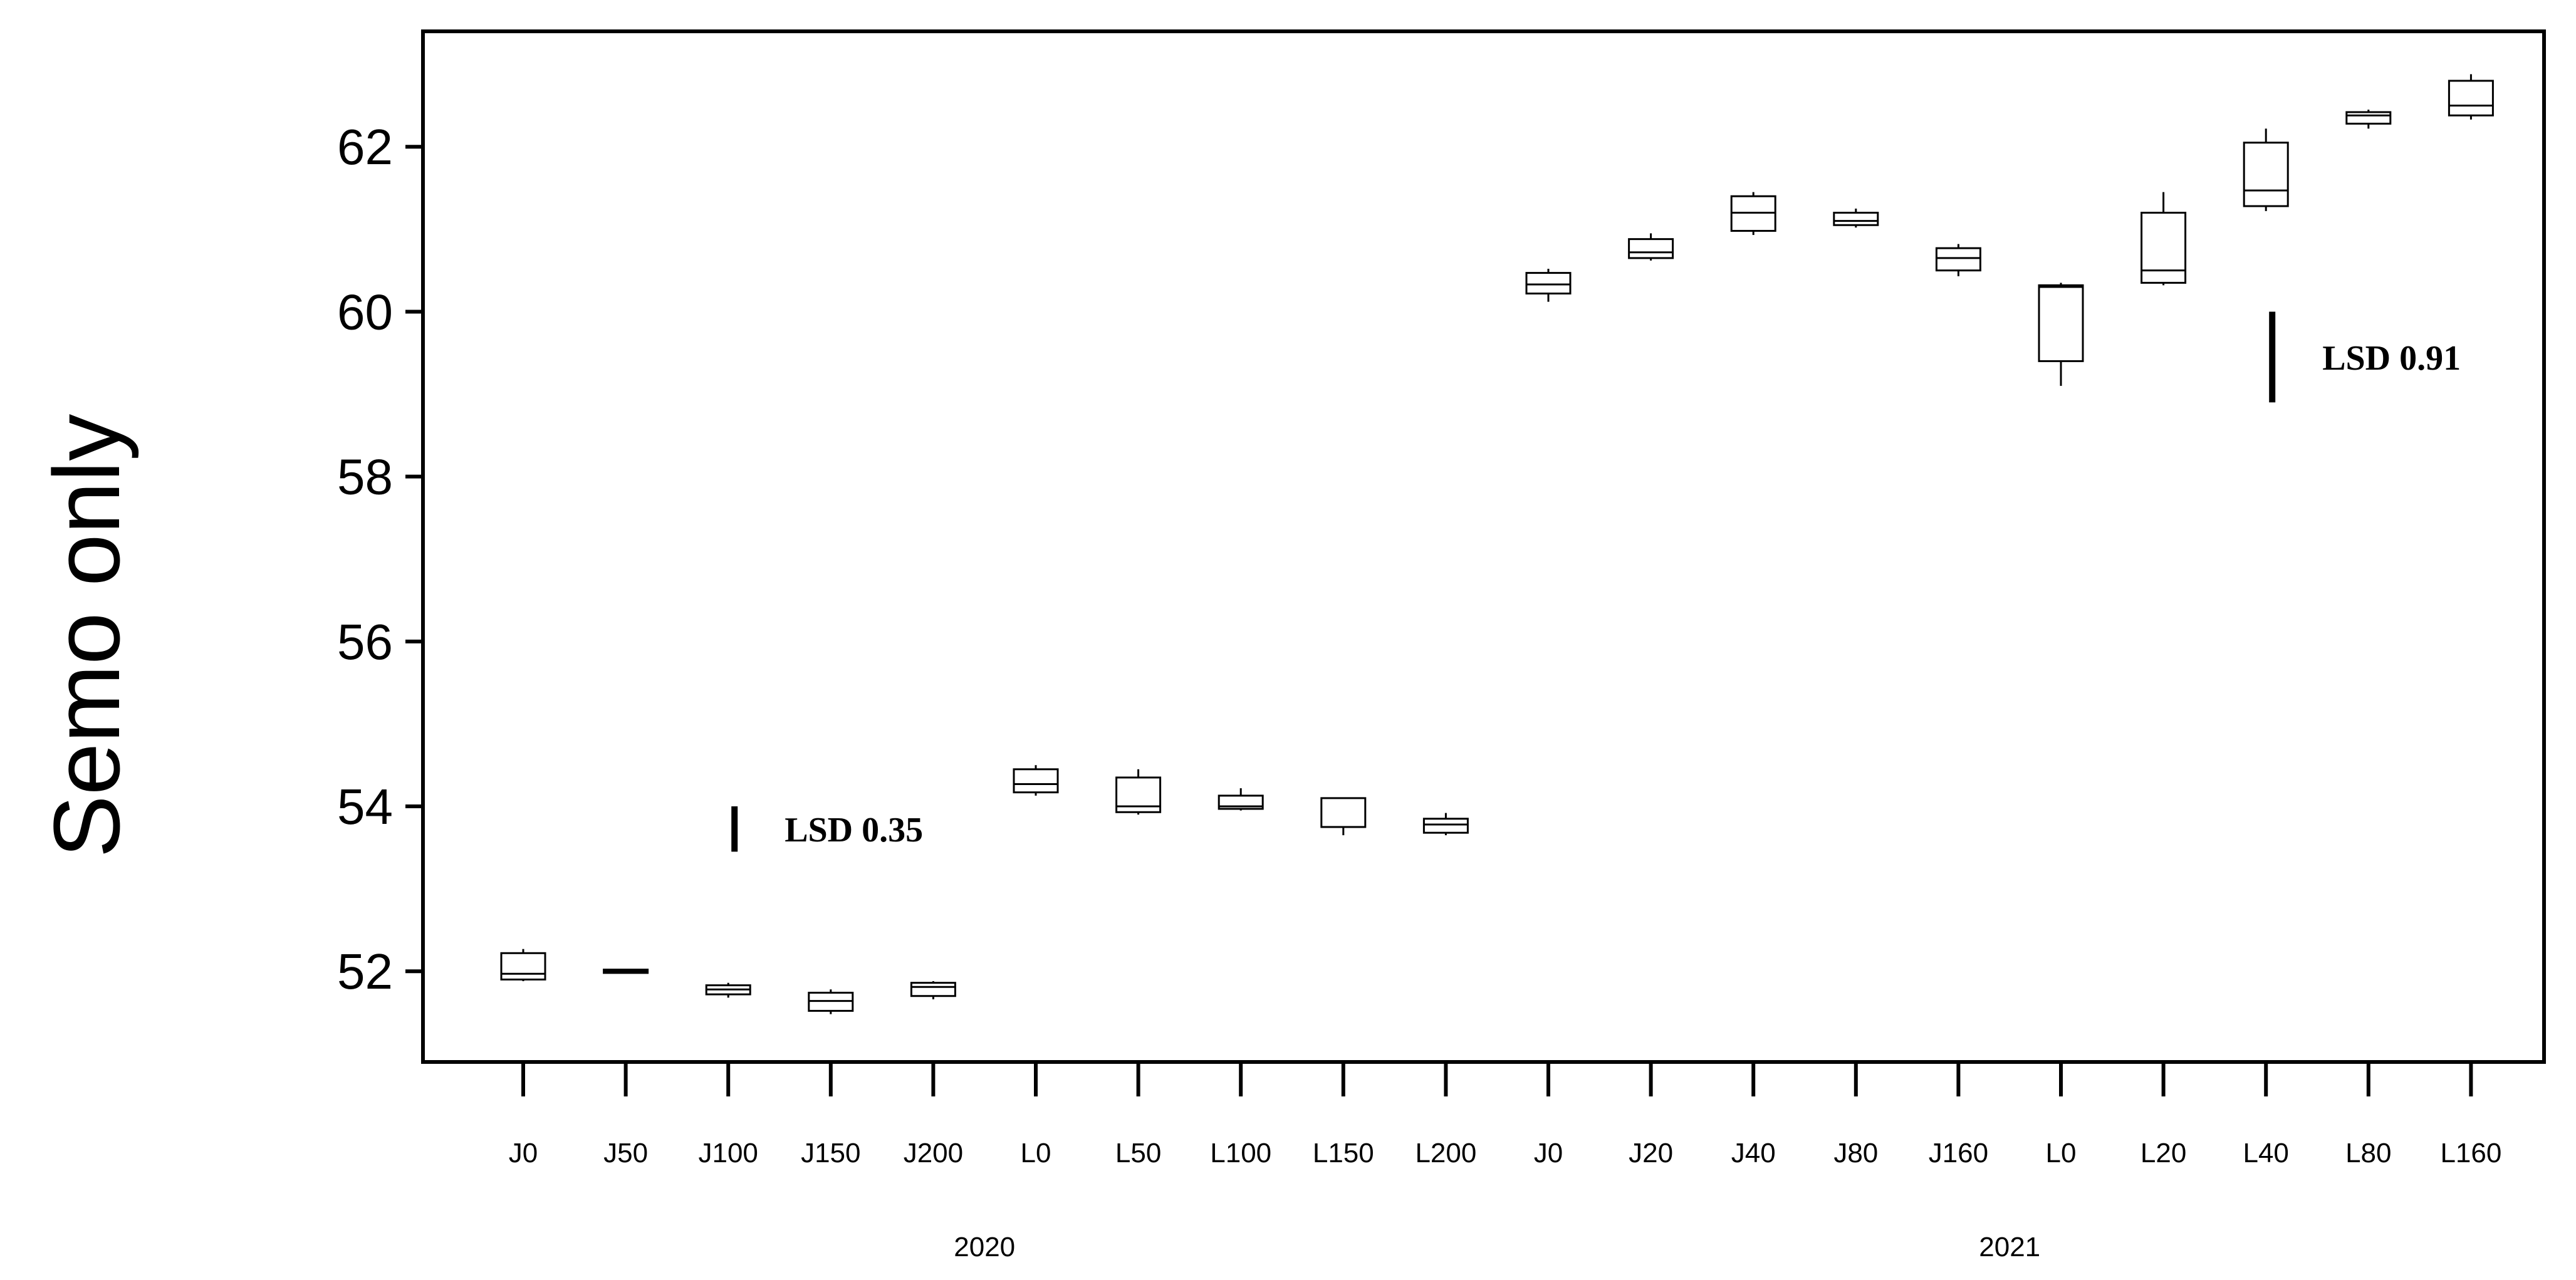 This screenshot has height=1280, width=2576. Describe the element at coordinates (984, 1247) in the screenshot. I see `group-label: 2020` at that location.